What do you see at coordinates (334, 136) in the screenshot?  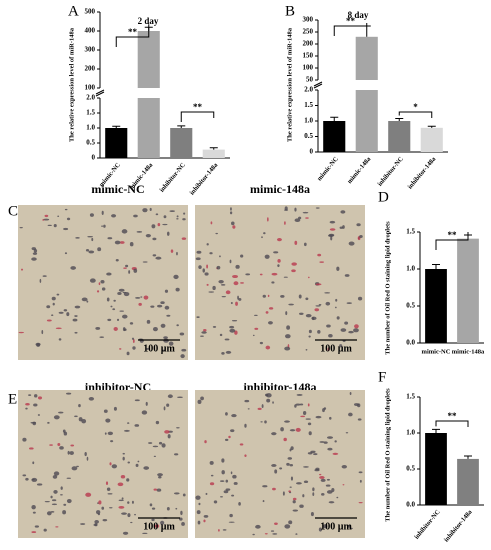 I see `bar` at bounding box center [334, 136].